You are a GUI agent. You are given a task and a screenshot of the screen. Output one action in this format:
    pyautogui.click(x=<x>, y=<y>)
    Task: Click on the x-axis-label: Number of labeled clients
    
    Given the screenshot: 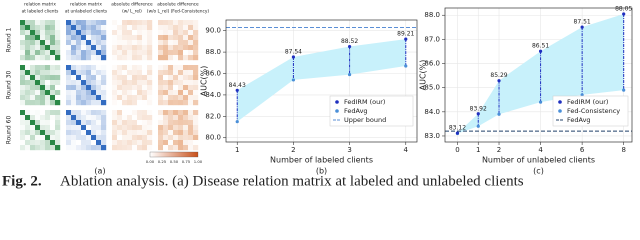 What is the action you would take?
    pyautogui.click(x=321, y=160)
    